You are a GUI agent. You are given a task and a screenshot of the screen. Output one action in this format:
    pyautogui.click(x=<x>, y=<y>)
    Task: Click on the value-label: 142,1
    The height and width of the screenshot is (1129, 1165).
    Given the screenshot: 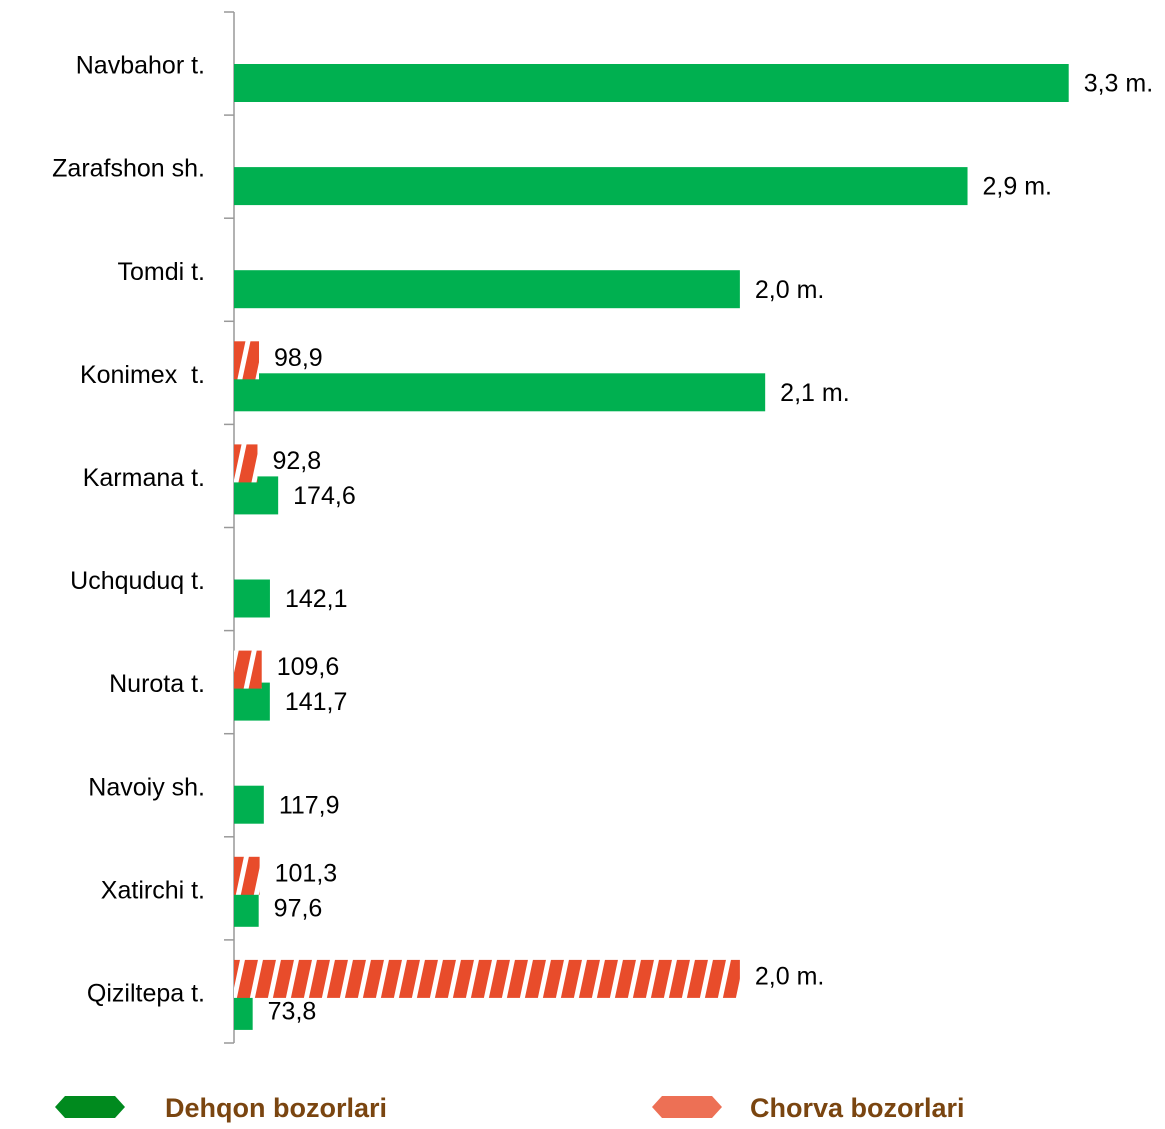 What is the action you would take?
    pyautogui.click(x=316, y=599)
    